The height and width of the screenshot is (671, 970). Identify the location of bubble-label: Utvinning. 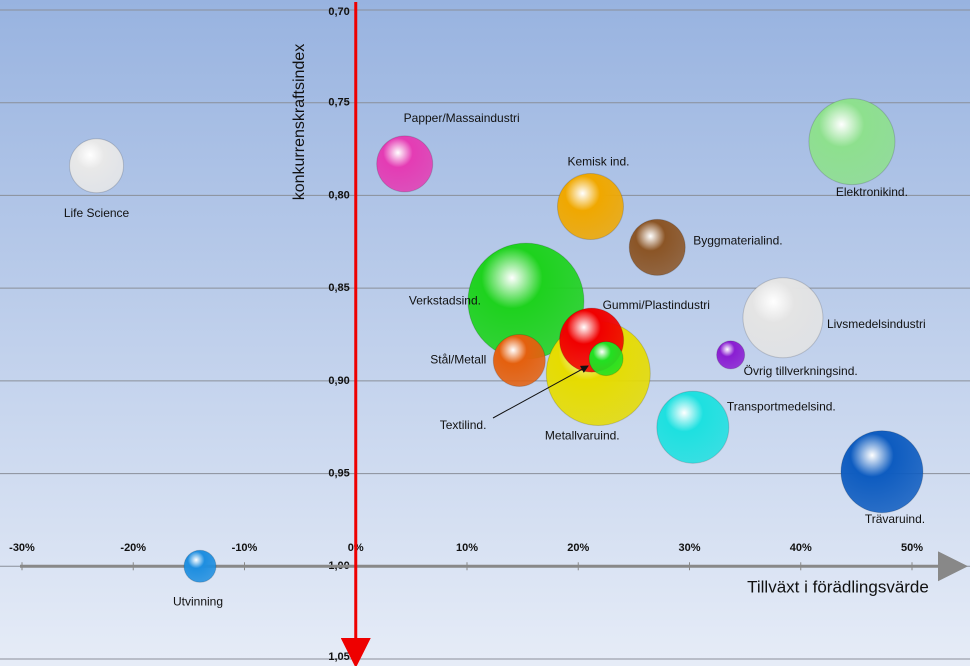
(198, 601).